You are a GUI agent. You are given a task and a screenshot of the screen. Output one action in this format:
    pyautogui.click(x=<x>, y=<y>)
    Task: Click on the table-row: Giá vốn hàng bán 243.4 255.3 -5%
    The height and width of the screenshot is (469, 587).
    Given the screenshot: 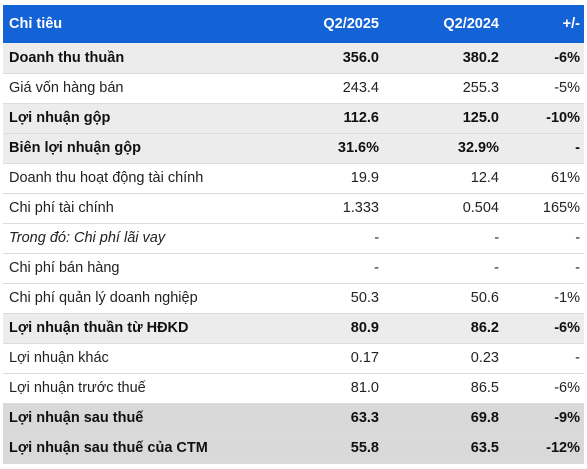 What is the action you would take?
    pyautogui.click(x=293, y=88)
    